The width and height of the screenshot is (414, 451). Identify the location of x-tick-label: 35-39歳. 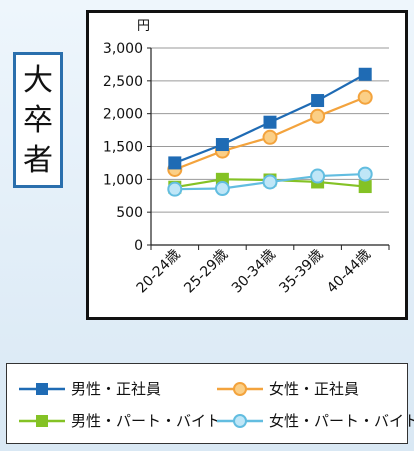
(301, 272).